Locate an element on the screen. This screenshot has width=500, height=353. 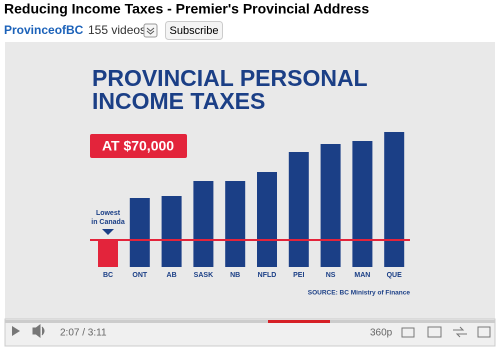
x-tick-label: SASK is located at coordinates (203, 275).